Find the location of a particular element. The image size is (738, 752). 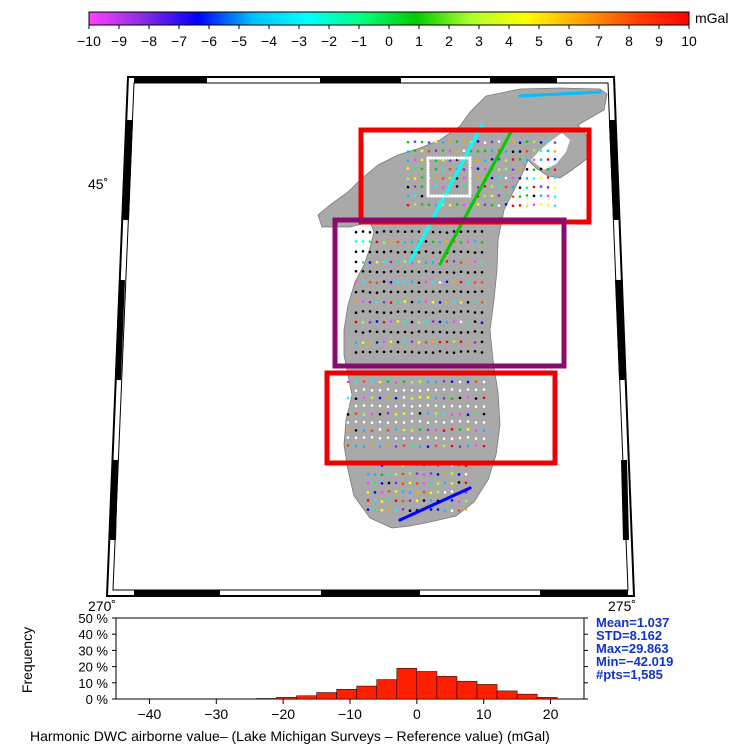

colorbar-tick-label: 3 is located at coordinates (479, 41).